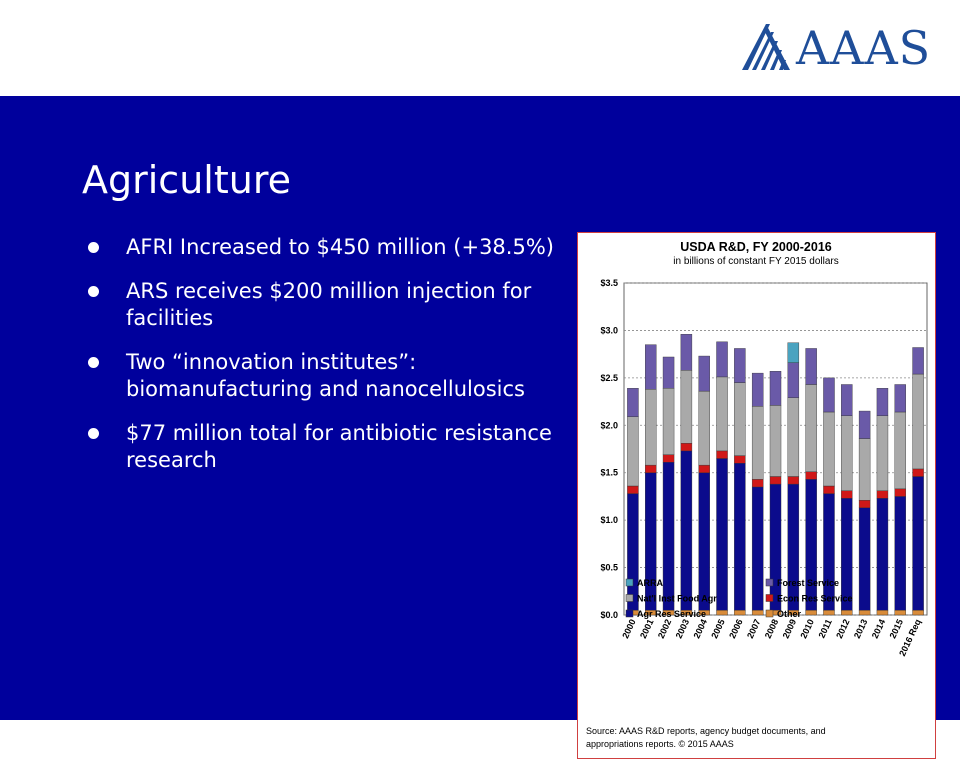 This screenshot has height=759, width=960. What do you see at coordinates (756, 247) in the screenshot?
I see `chart-title: USDA R&D, FY 2000-2016` at bounding box center [756, 247].